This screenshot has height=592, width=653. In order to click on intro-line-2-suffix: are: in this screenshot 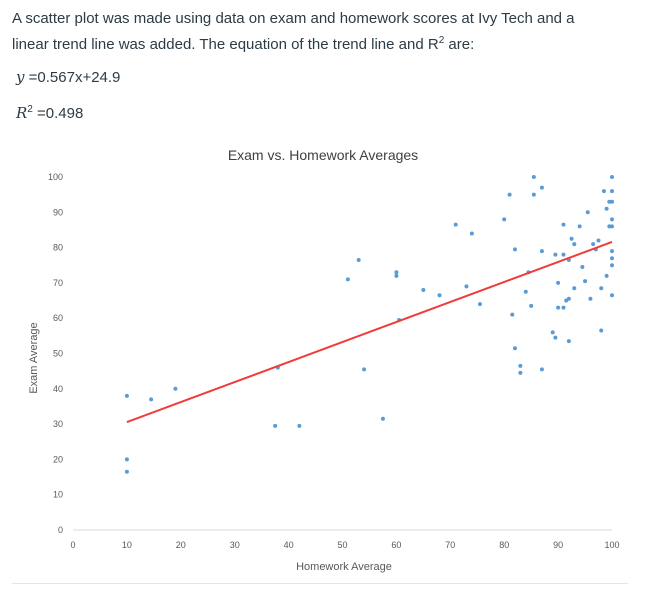, I will do `click(459, 44)`.